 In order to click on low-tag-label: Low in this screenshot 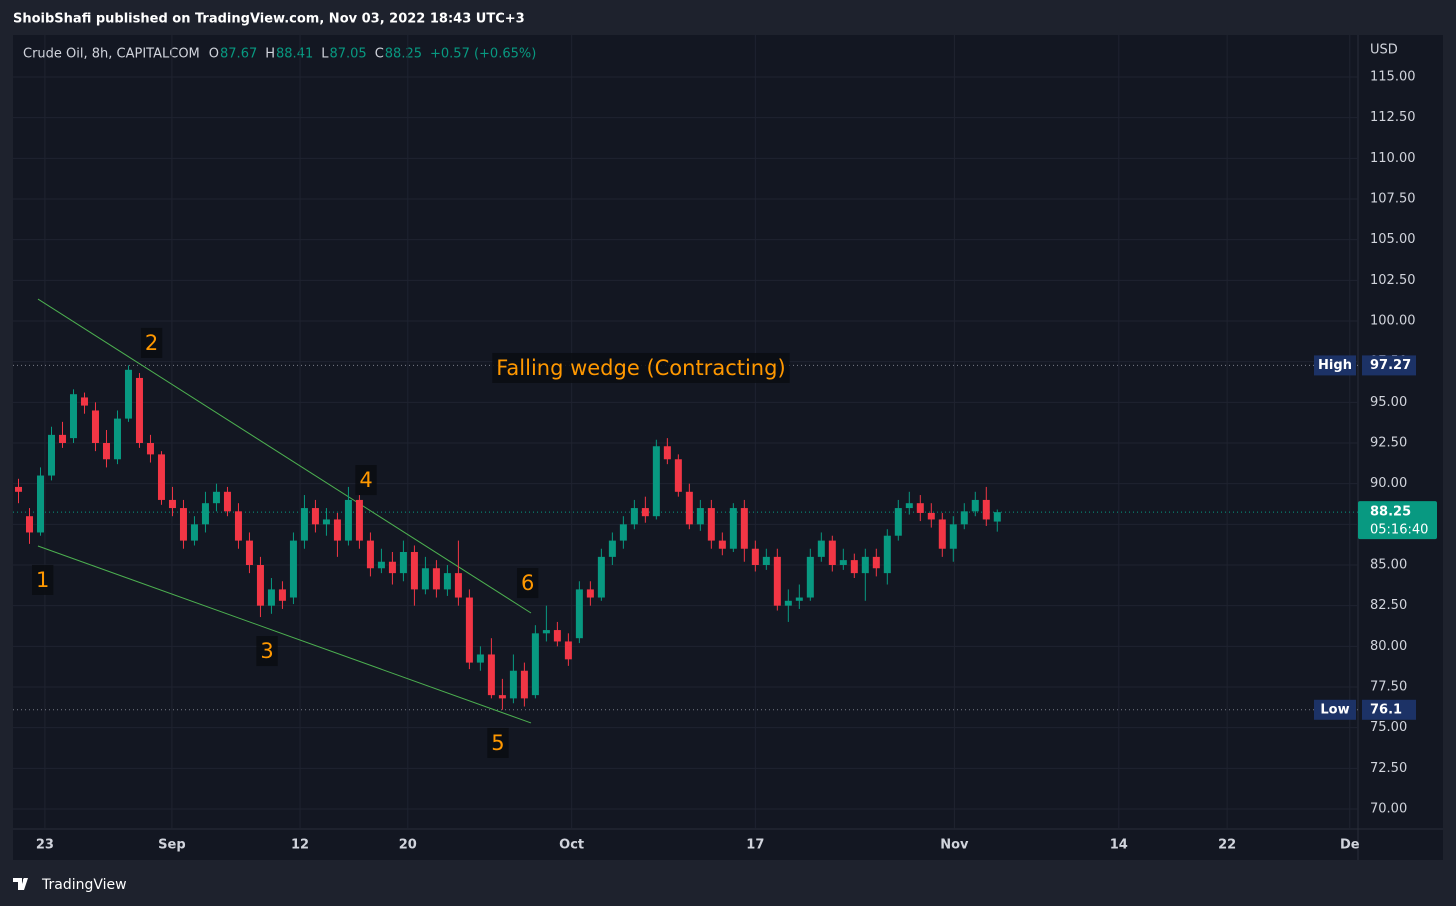, I will do `click(1334, 709)`.